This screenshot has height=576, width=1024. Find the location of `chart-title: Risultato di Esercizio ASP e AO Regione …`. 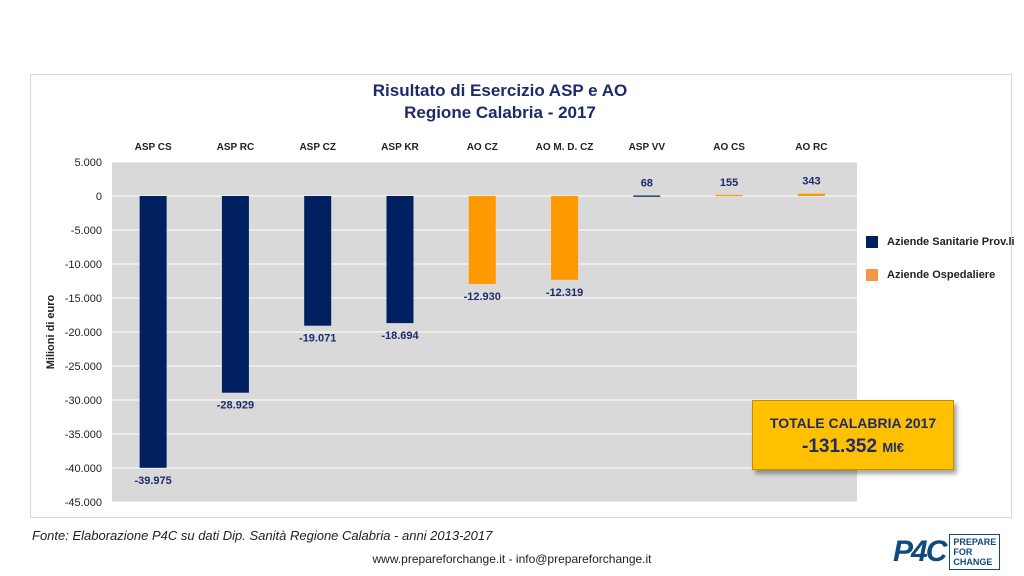

chart-title: Risultato di Esercizio ASP e AO Regione … is located at coordinates (500, 102).